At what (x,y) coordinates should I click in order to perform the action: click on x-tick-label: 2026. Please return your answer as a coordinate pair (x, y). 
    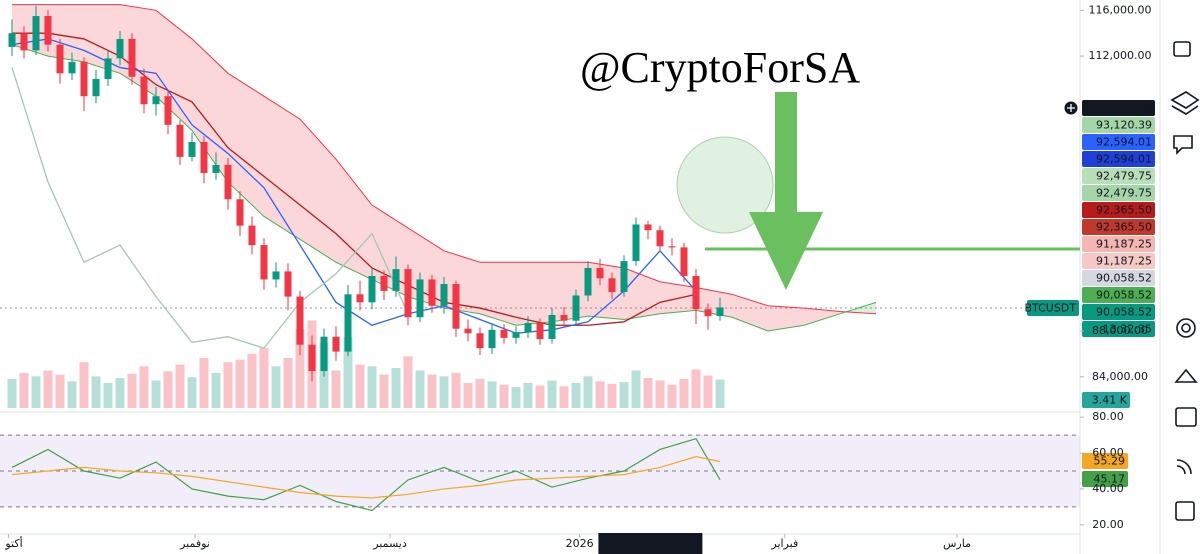
    Looking at the image, I should click on (580, 543).